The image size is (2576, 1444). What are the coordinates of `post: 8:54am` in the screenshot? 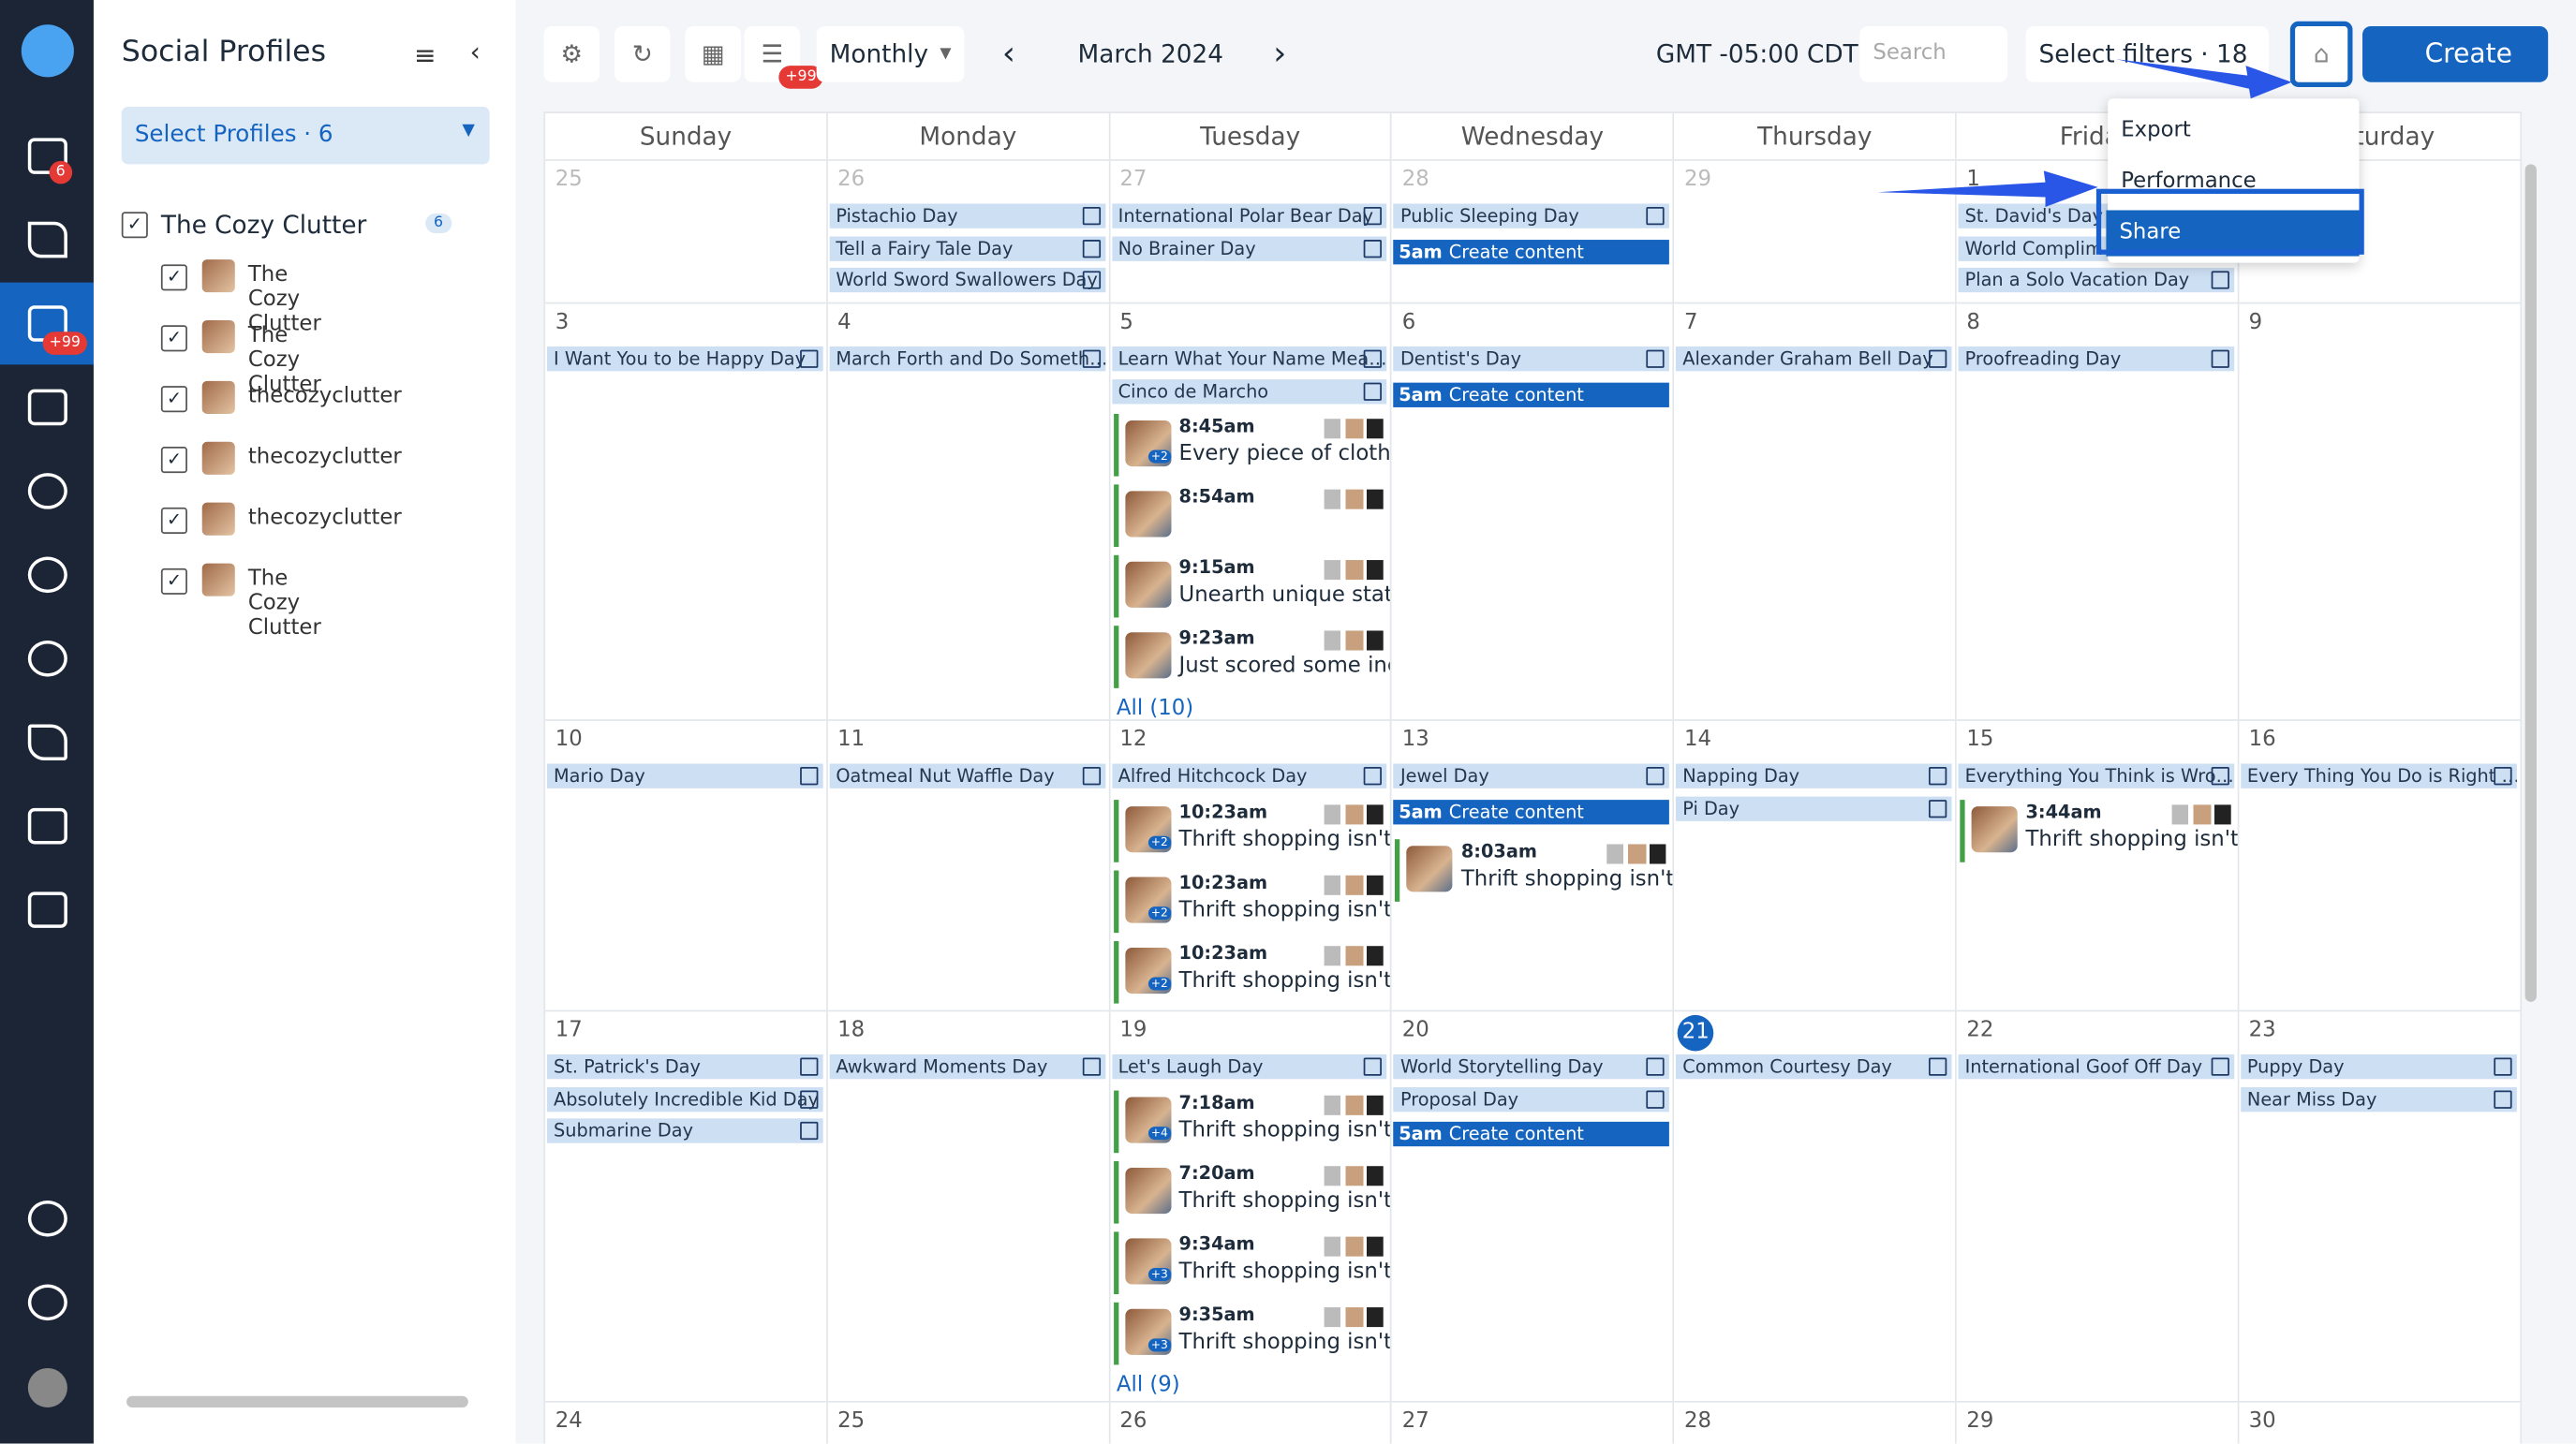 It's located at (1250, 516).